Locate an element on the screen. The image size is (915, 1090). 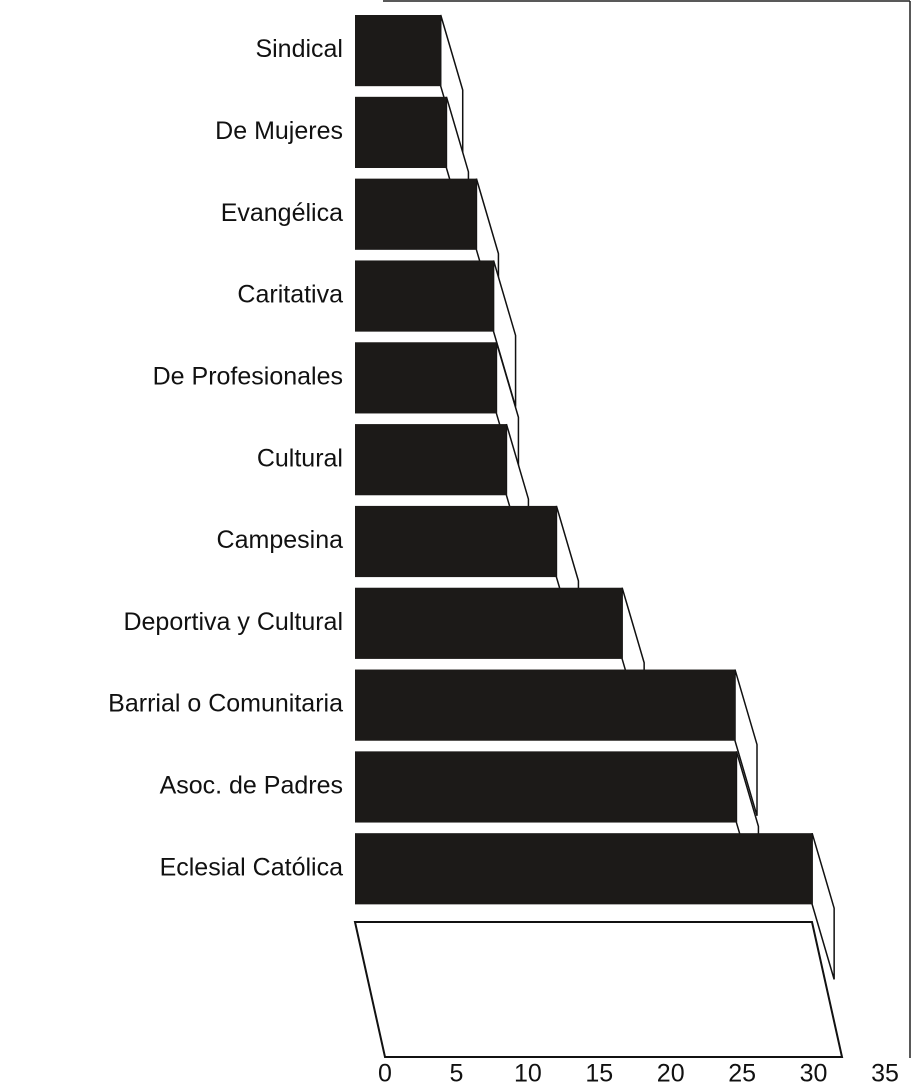
y-tick-label: Asoc. de Padres is located at coordinates (251, 786).